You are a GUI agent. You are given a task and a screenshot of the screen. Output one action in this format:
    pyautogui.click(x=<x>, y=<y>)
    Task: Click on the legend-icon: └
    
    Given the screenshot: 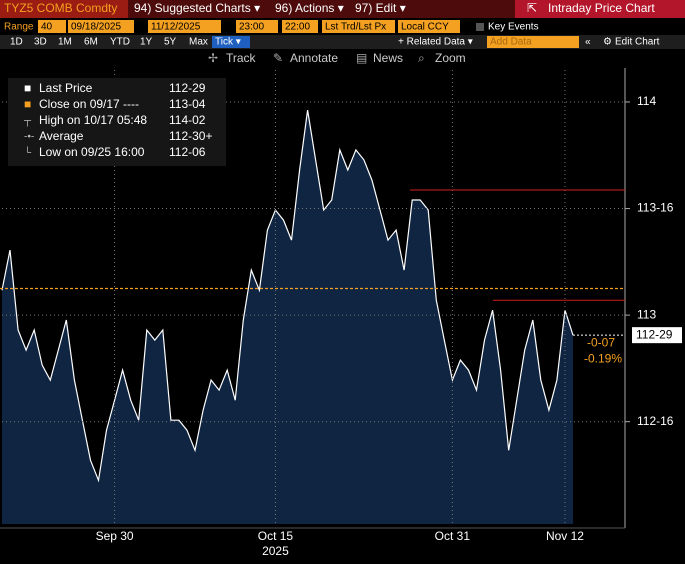 What is the action you would take?
    pyautogui.click(x=28, y=152)
    